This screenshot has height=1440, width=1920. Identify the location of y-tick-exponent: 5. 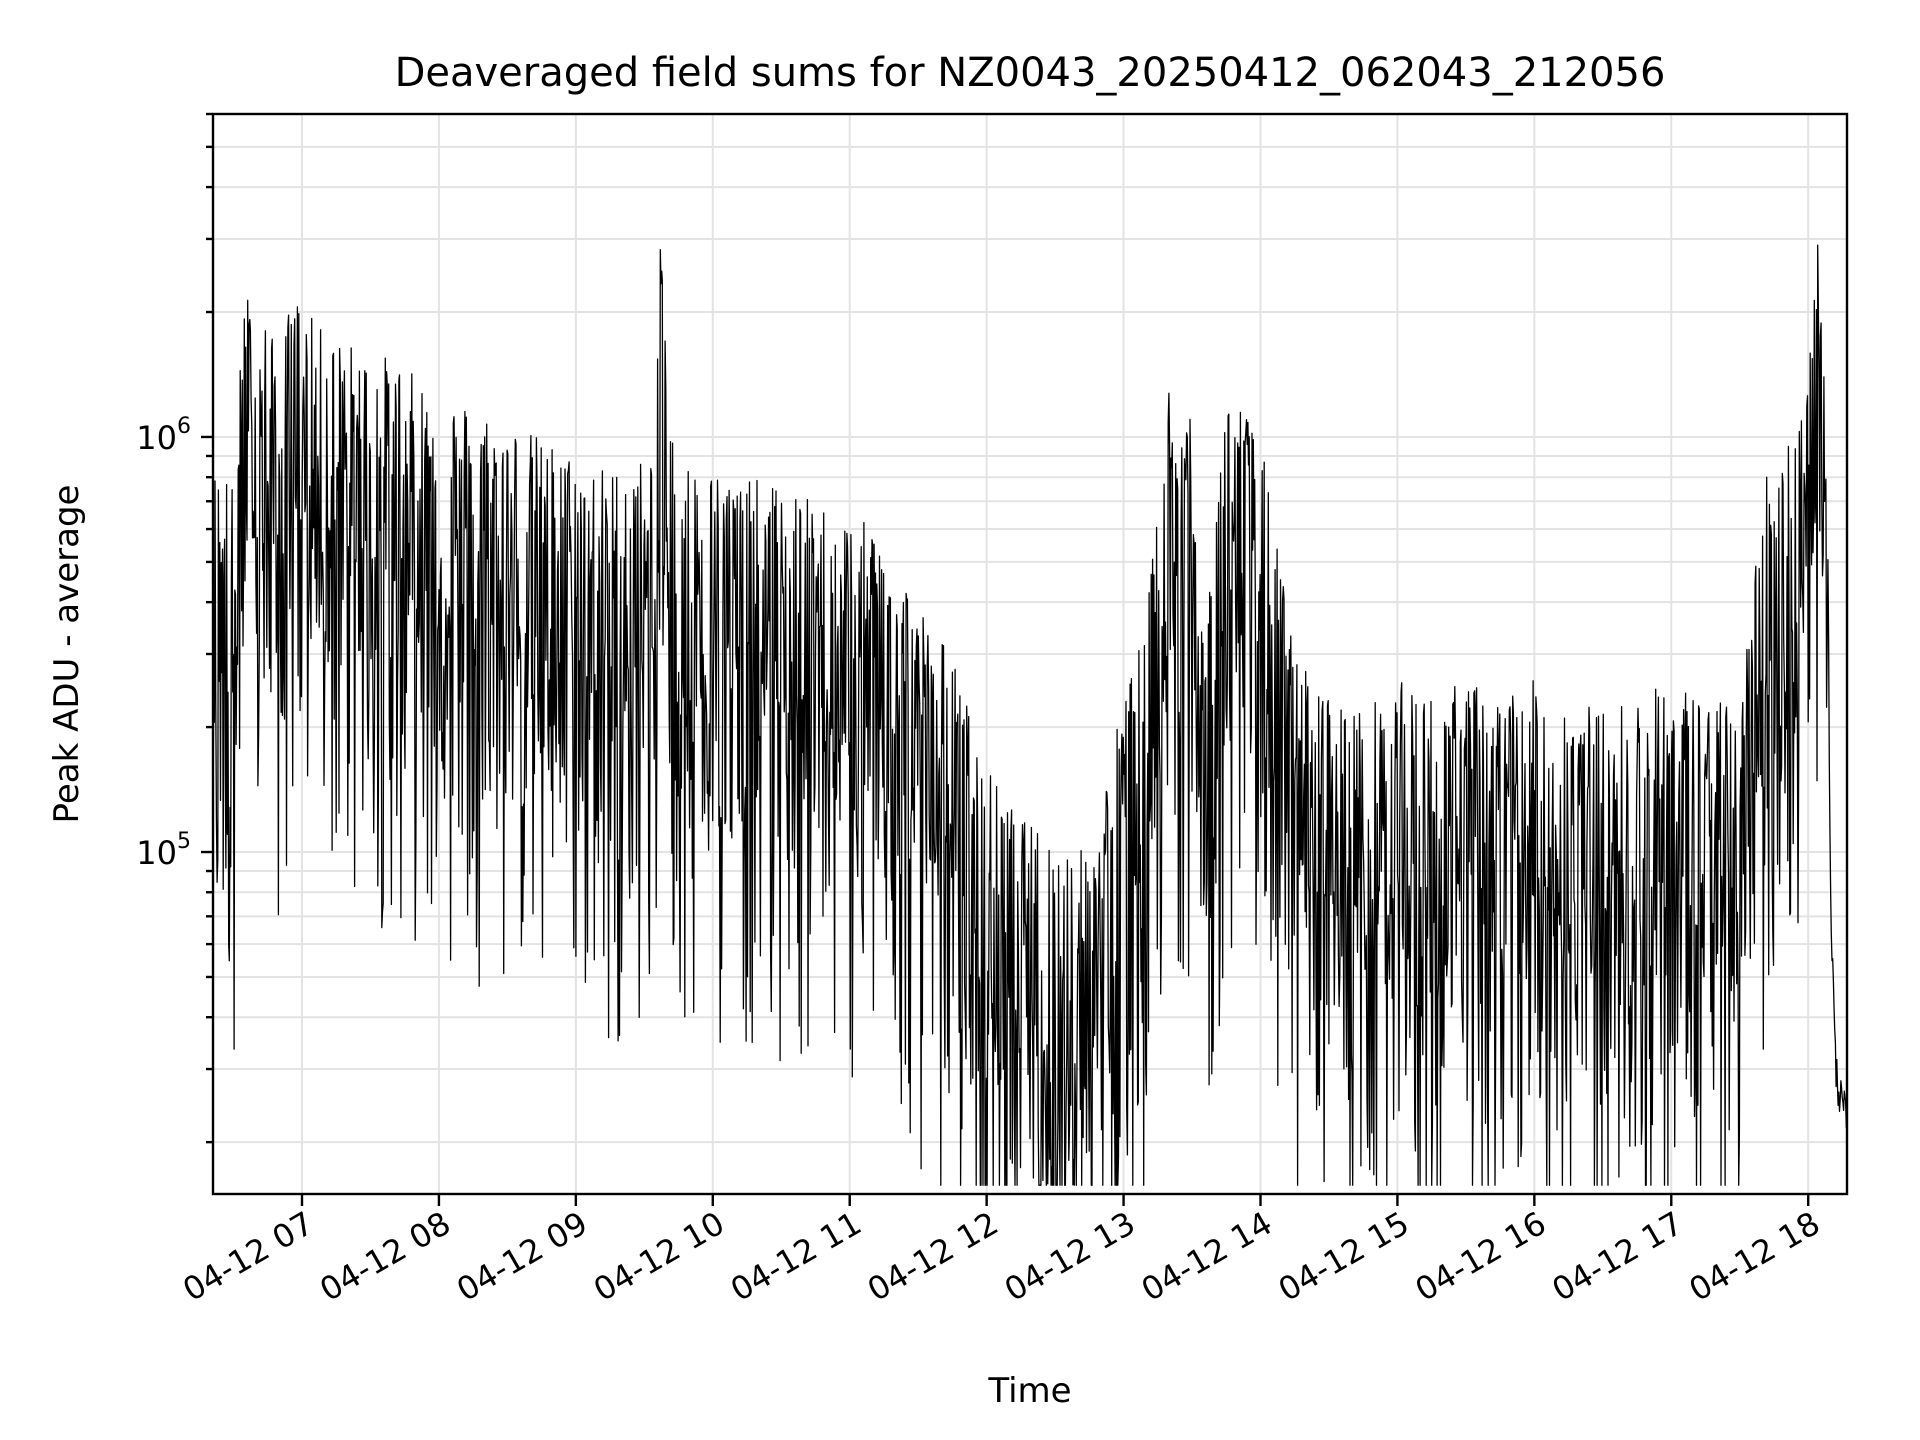
(184, 841).